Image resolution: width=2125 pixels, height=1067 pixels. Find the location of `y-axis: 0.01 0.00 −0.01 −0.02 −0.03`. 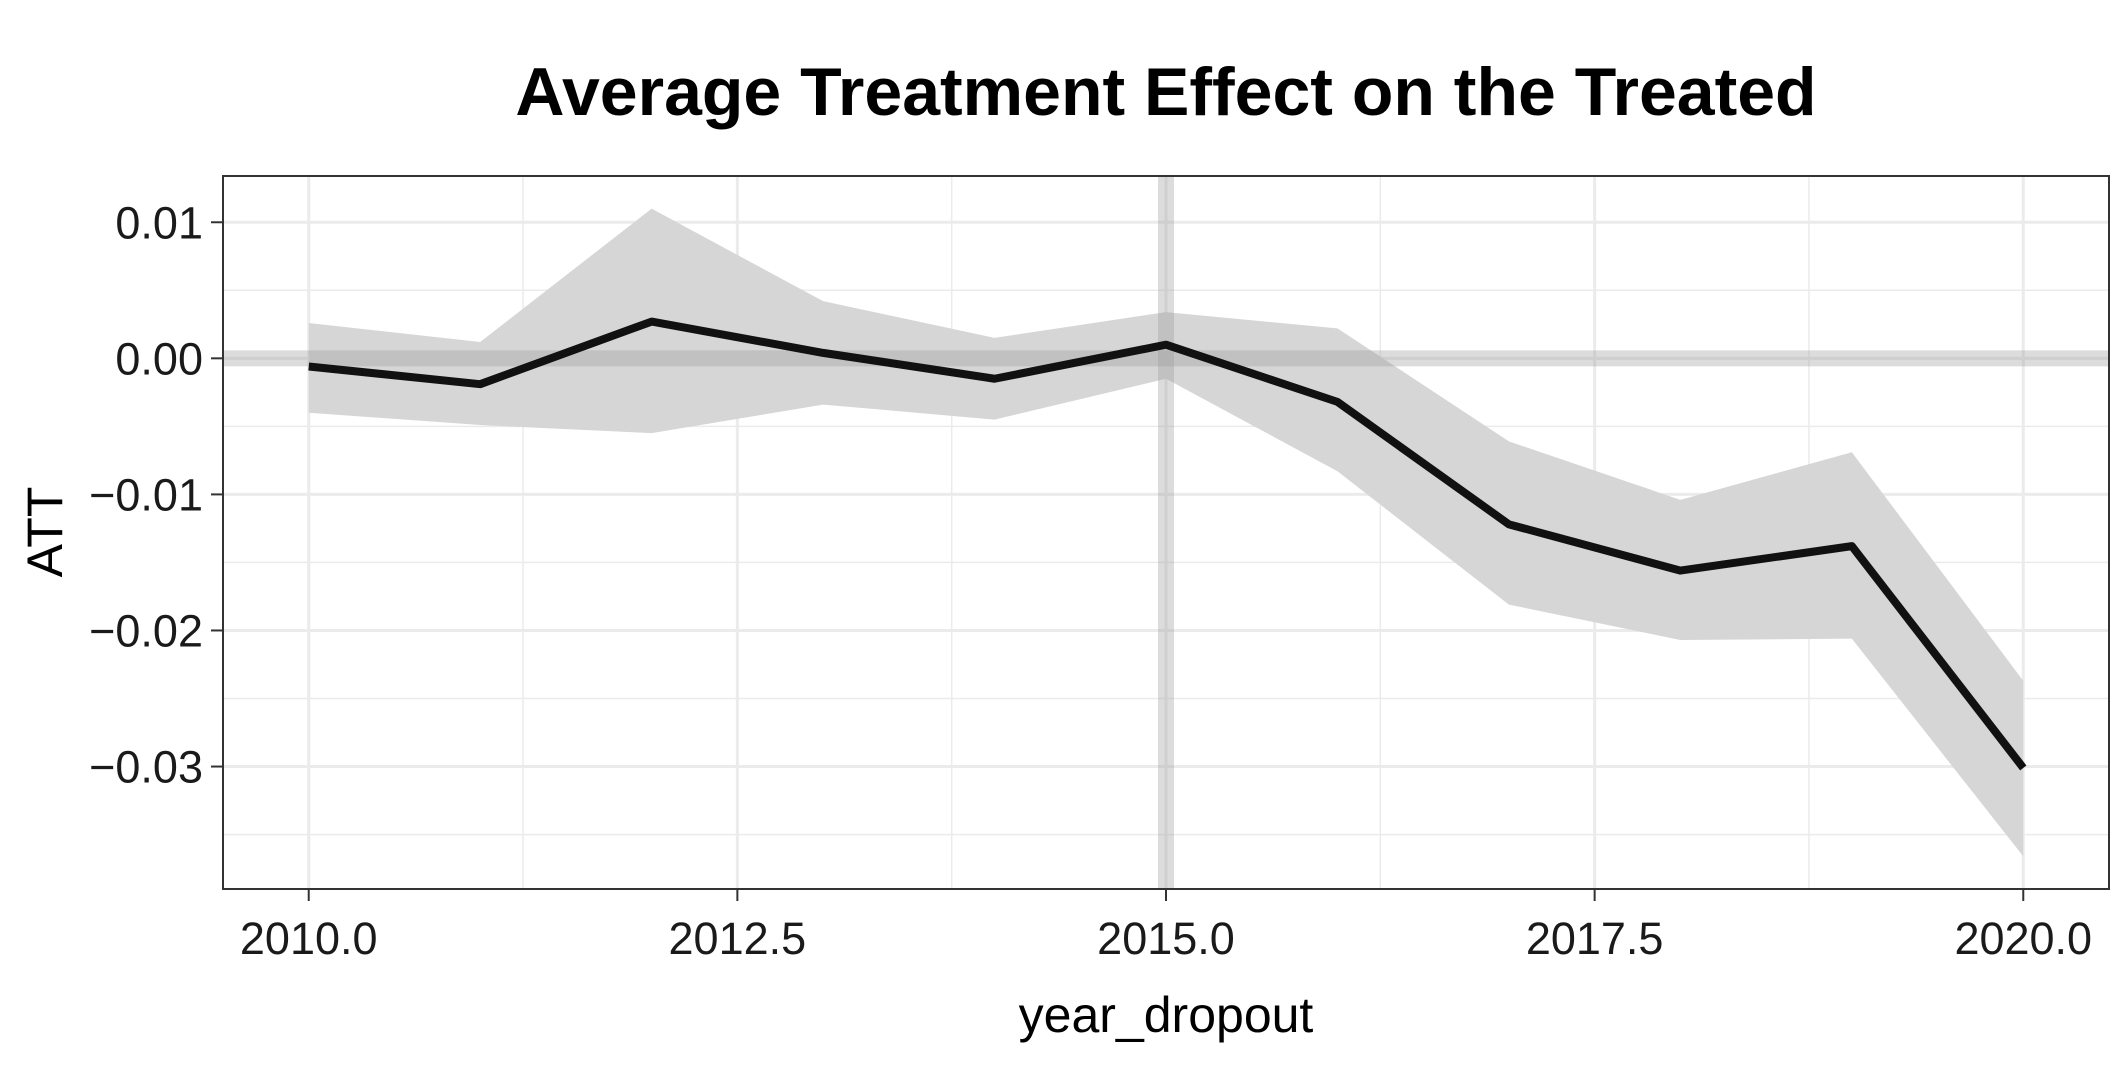

y-axis: 0.01 0.00 −0.01 −0.02 −0.03 is located at coordinates (156, 495).